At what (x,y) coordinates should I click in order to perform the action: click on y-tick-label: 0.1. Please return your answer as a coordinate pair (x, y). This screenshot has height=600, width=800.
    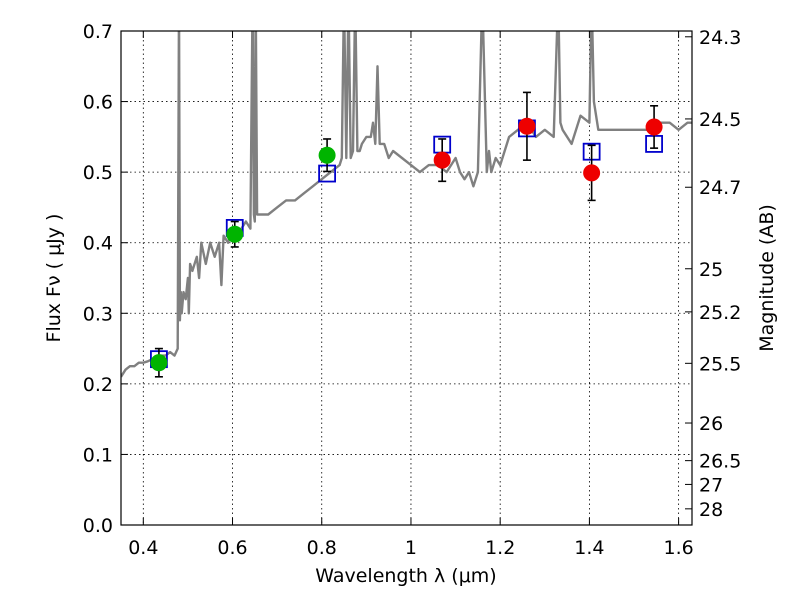
    Looking at the image, I should click on (98, 455).